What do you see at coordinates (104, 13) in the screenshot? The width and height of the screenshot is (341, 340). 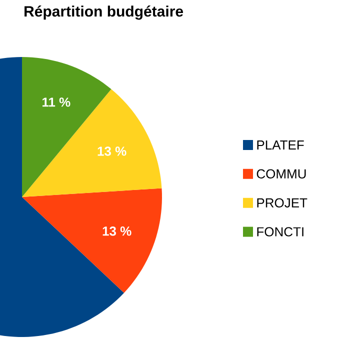 I see `chart-title: Répartition budgétaire` at bounding box center [104, 13].